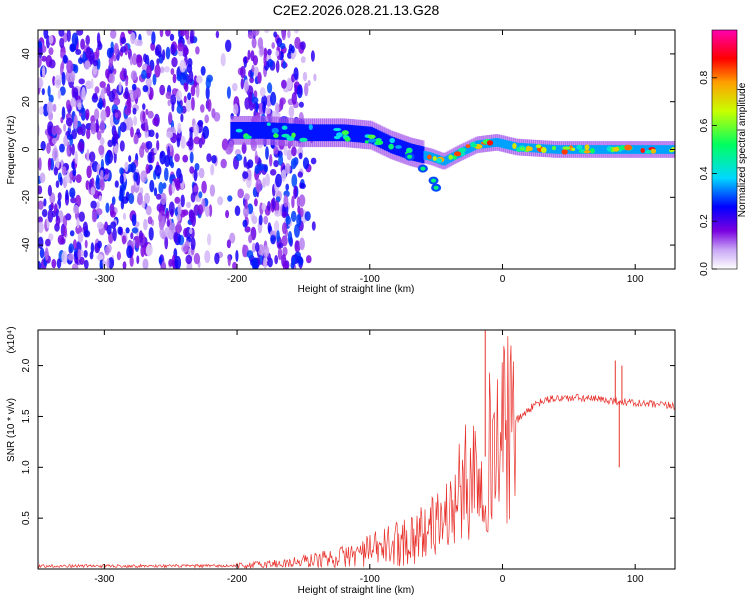 Image resolution: width=750 pixels, height=600 pixels. What do you see at coordinates (11, 150) in the screenshot?
I see `spectrogram-y-label: Frequency (Hz)` at bounding box center [11, 150].